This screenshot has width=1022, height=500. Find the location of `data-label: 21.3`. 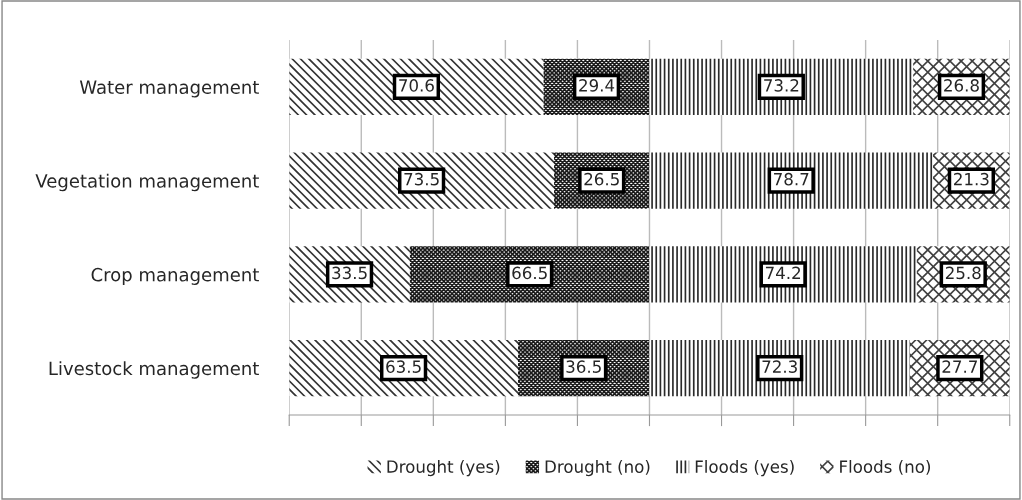

data-label: 21.3 is located at coordinates (971, 179).